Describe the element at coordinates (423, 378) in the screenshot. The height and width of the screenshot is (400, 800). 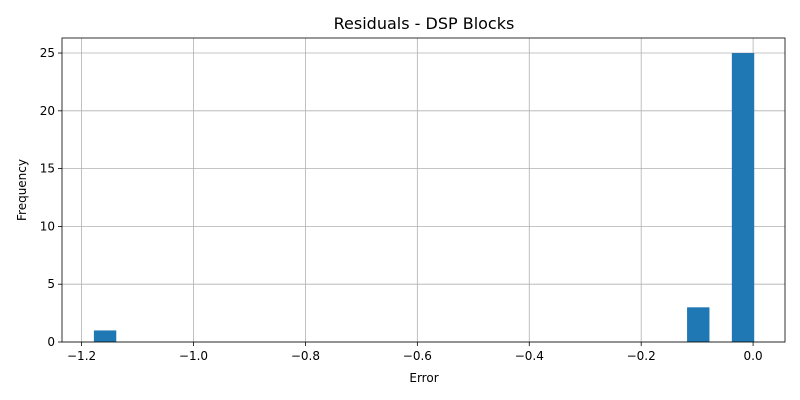
I see `x-axis-label: Error` at that location.